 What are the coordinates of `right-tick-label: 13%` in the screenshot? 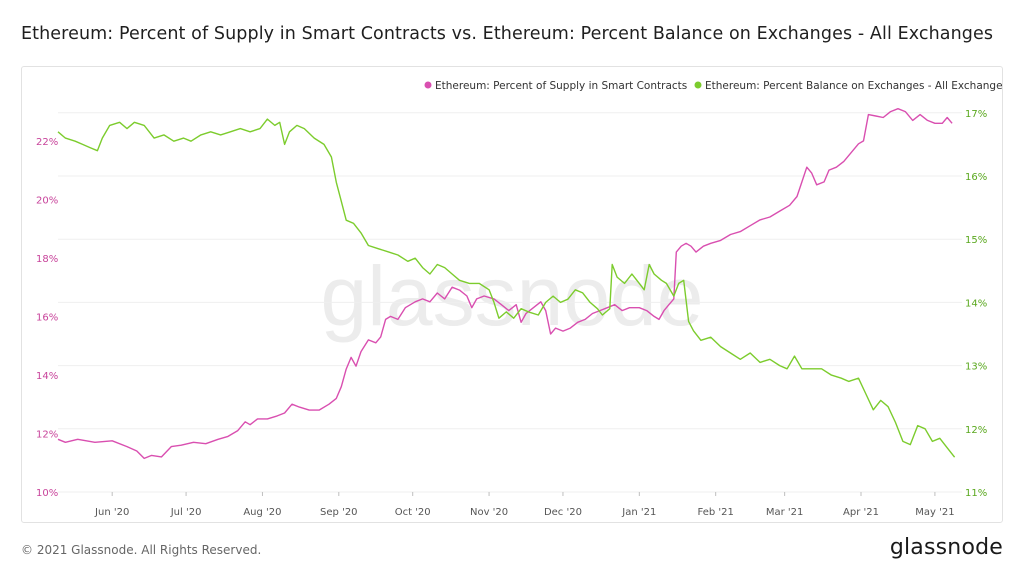 It's located at (976, 367).